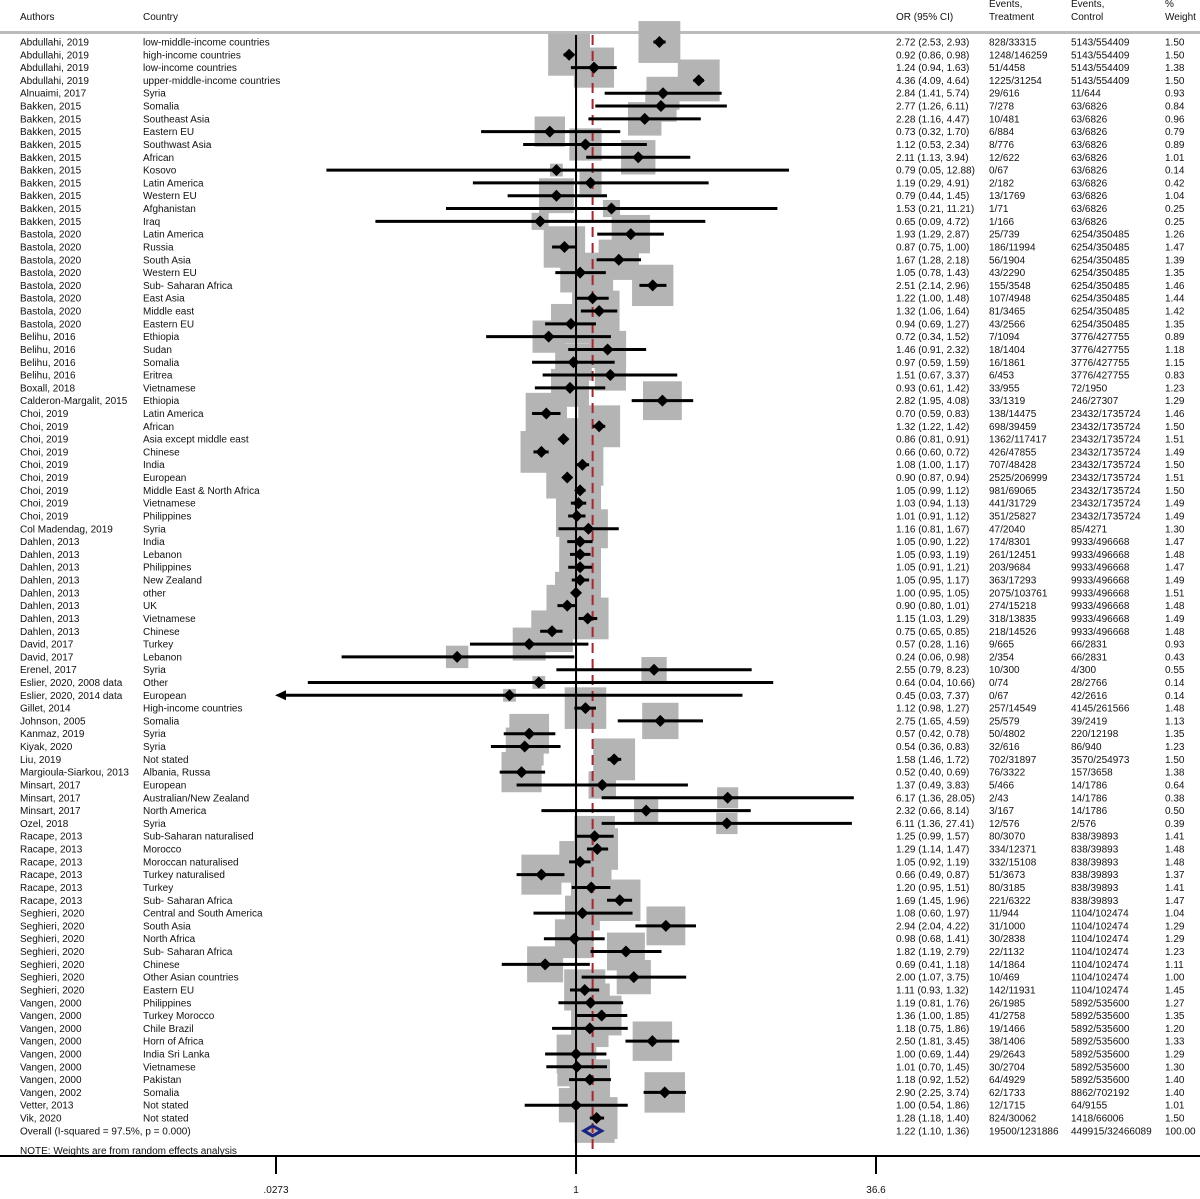  I want to click on weight-cell: 1.42, so click(1175, 312).